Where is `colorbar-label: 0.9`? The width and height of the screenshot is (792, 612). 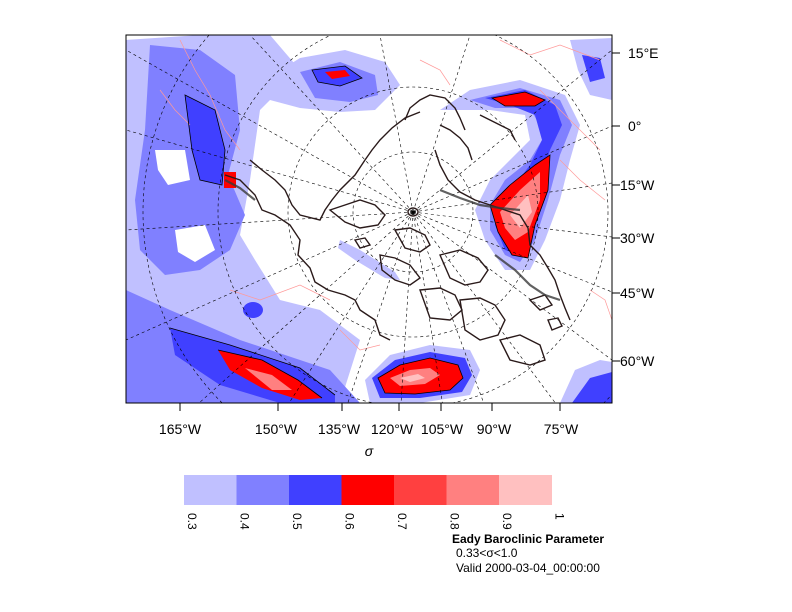 colorbar-label: 0.9 is located at coordinates (507, 521).